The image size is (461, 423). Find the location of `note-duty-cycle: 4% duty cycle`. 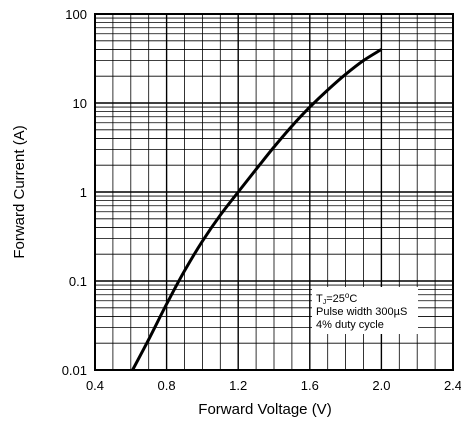

note-duty-cycle: 4% duty cycle is located at coordinates (350, 325).